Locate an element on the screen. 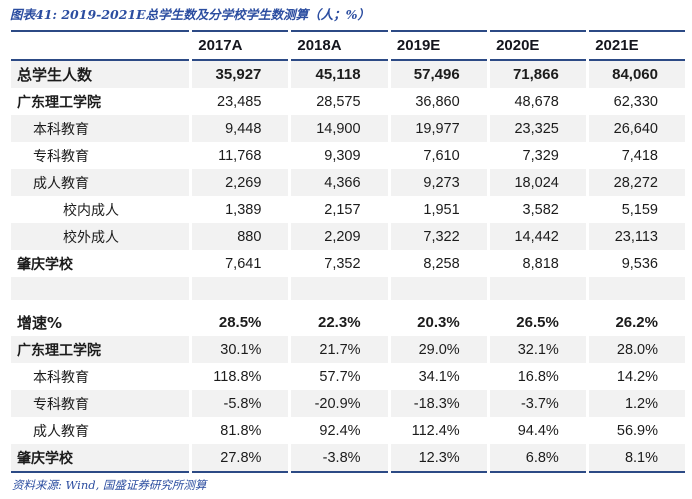 This screenshot has width=692, height=499. cell-value: 7,418 is located at coordinates (639, 155).